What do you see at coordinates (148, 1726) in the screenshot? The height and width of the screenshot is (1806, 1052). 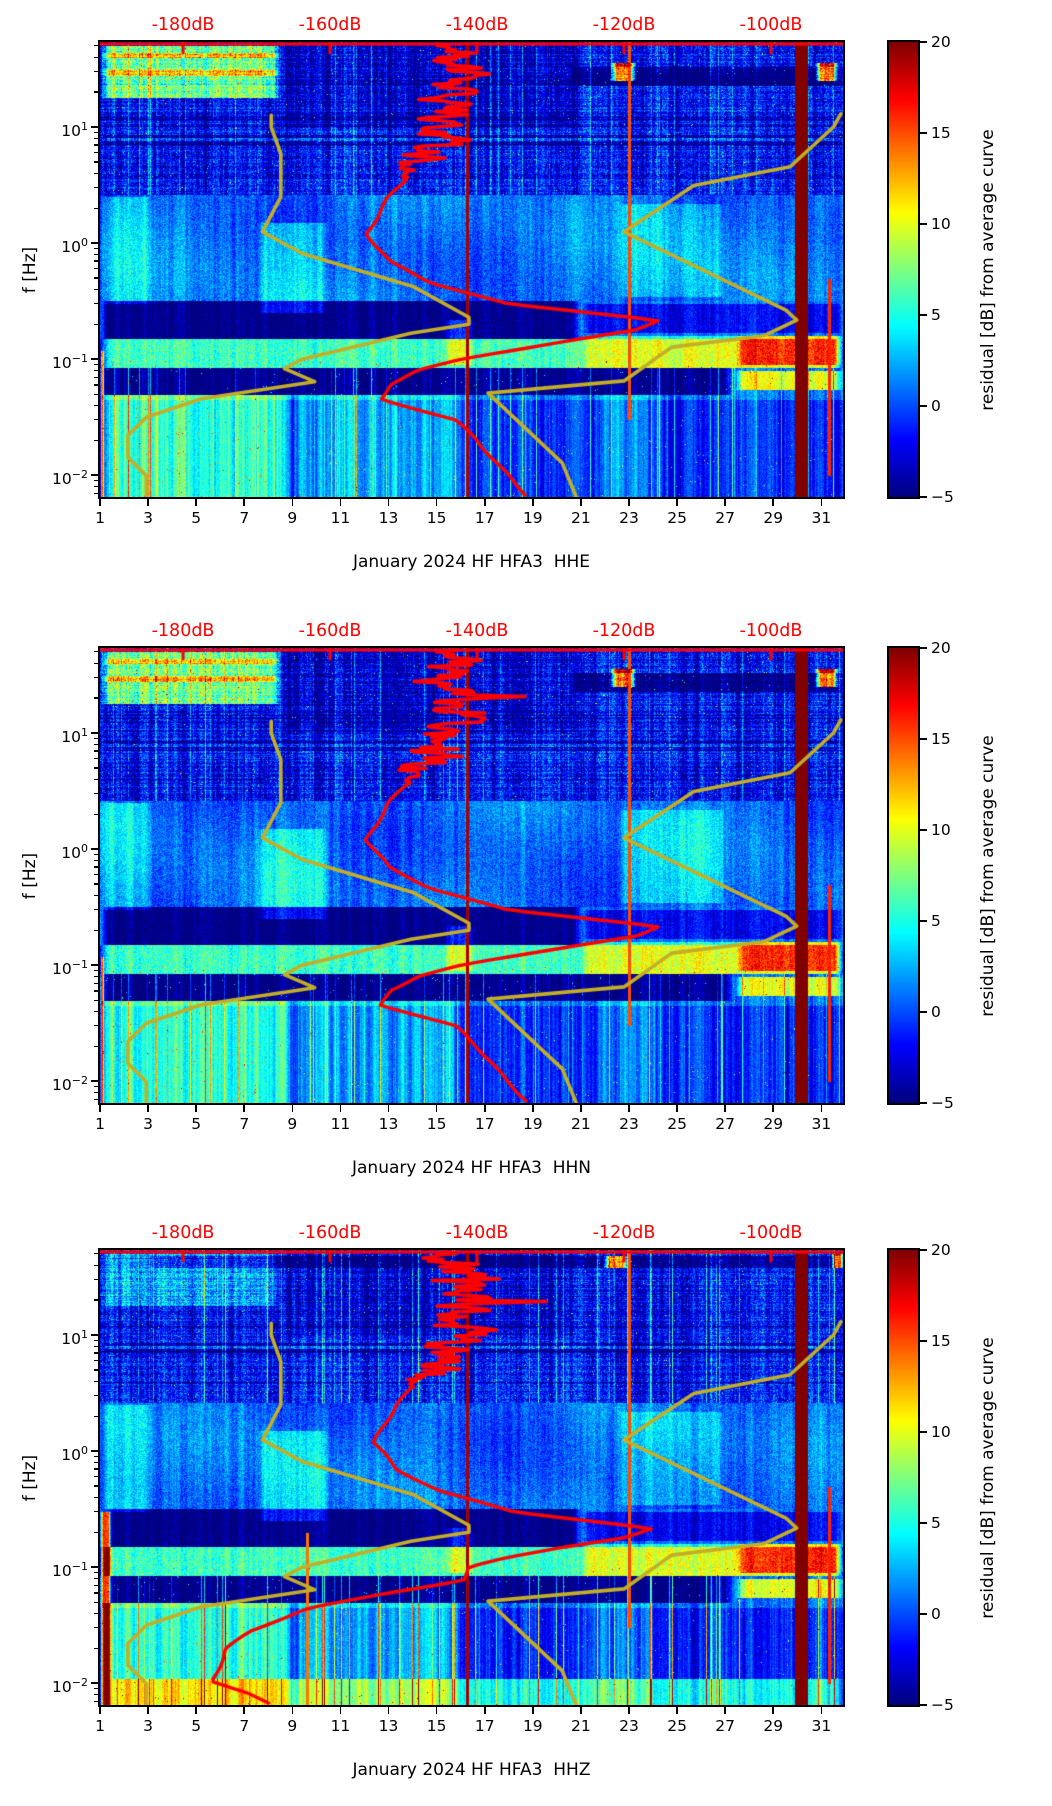 I see `x-axis-tick-label: 3` at bounding box center [148, 1726].